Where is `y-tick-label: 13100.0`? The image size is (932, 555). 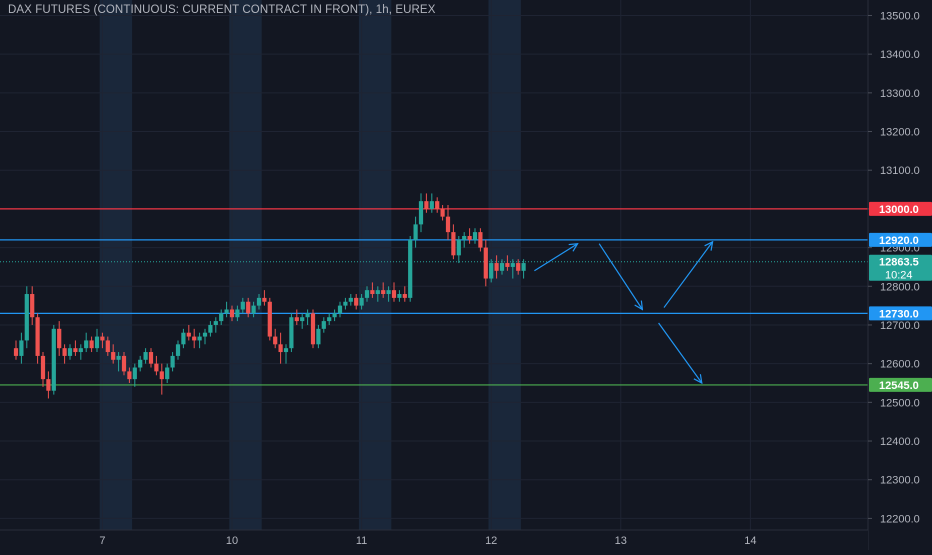
y-tick-label: 13100.0 is located at coordinates (900, 171).